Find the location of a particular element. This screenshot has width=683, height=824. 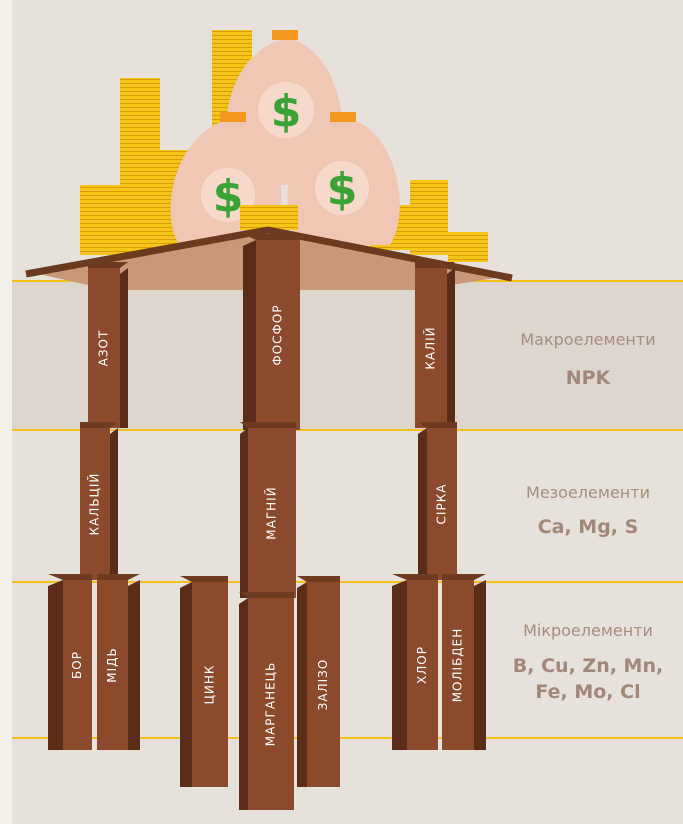

pillar-label: МАГНІЙ is located at coordinates (271, 512).